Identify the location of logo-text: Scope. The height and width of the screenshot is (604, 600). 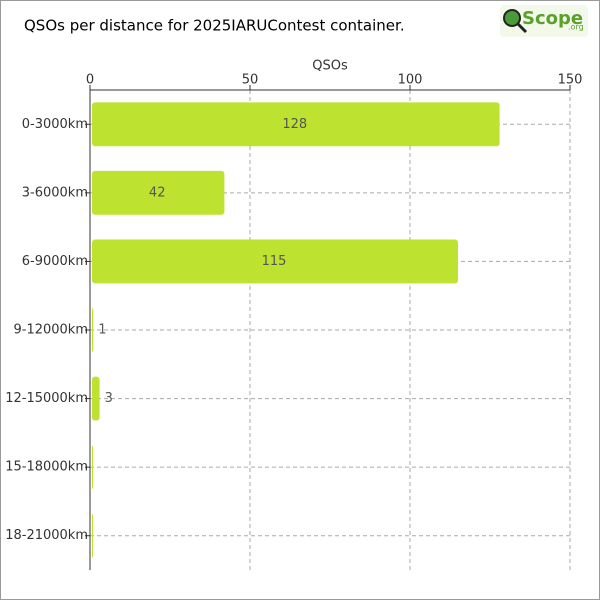
(552, 18).